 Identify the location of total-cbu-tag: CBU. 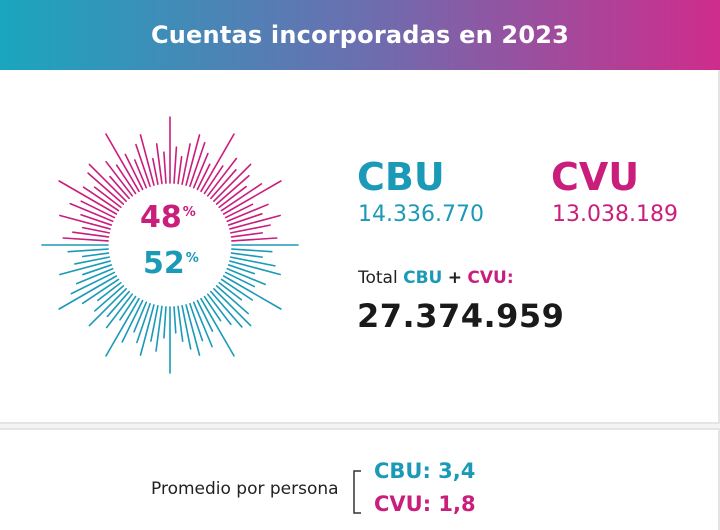
(423, 278).